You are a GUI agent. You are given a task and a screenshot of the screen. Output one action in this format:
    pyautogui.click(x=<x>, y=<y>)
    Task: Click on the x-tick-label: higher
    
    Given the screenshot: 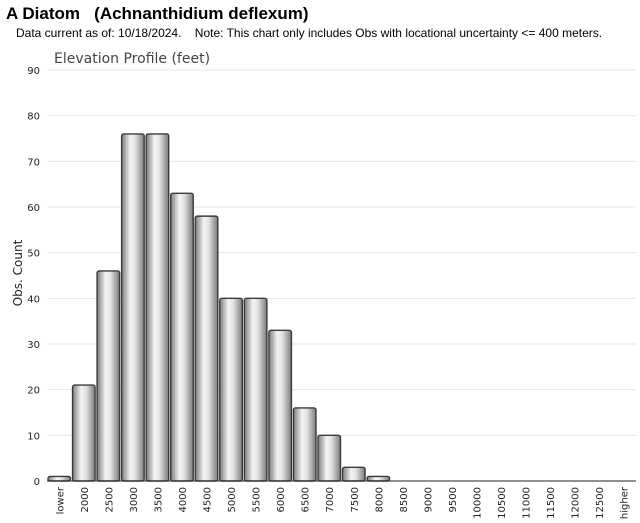 What is the action you would take?
    pyautogui.click(x=625, y=502)
    